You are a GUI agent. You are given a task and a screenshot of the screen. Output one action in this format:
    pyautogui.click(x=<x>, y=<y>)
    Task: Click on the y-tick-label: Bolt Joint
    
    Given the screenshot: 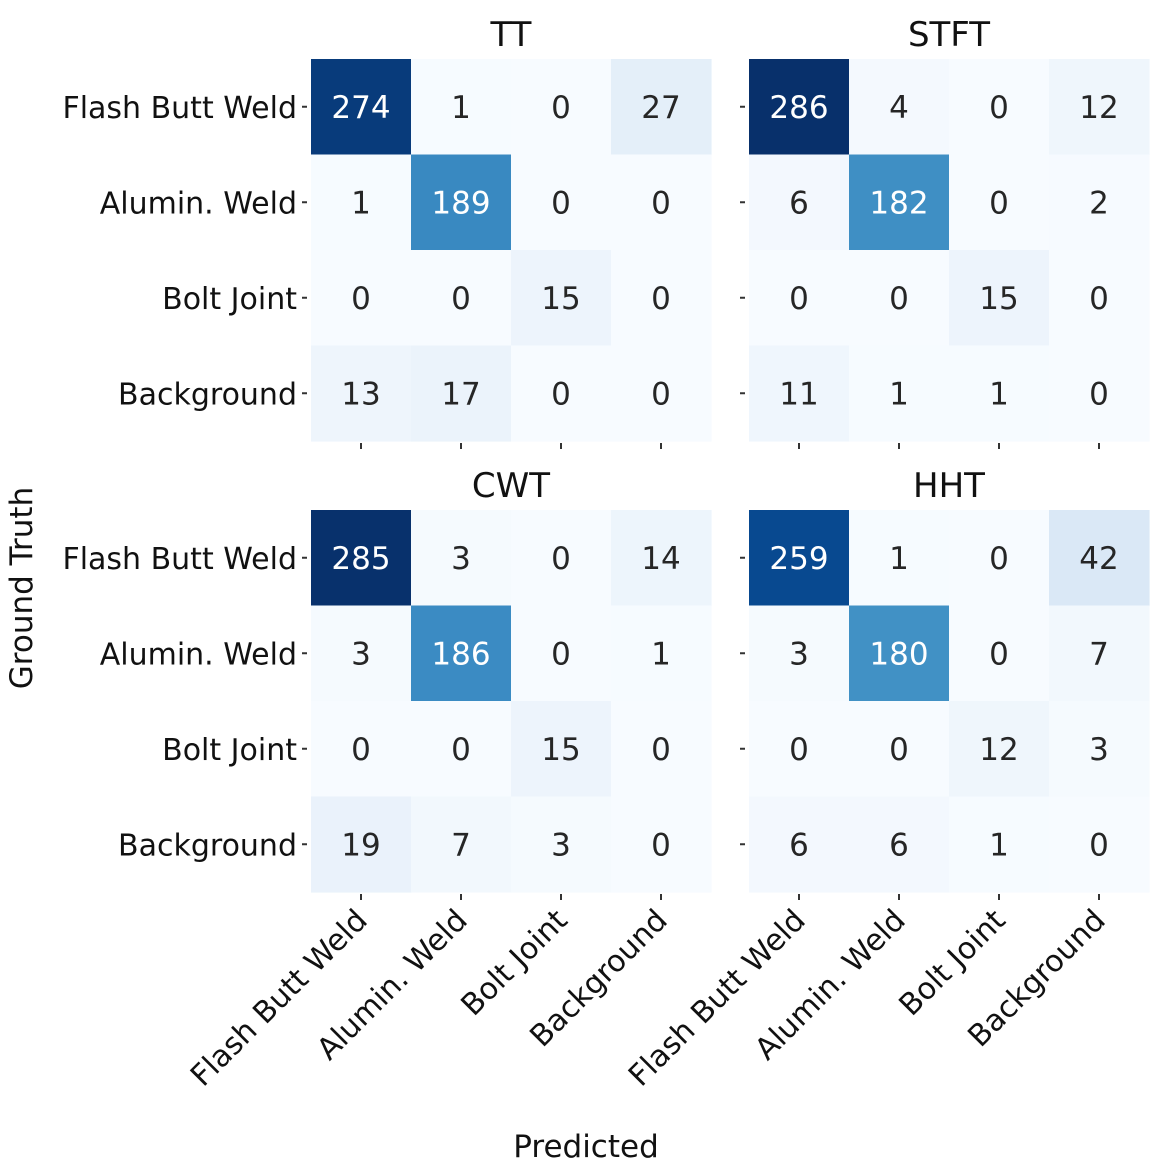 What is the action you would take?
    pyautogui.click(x=229, y=750)
    